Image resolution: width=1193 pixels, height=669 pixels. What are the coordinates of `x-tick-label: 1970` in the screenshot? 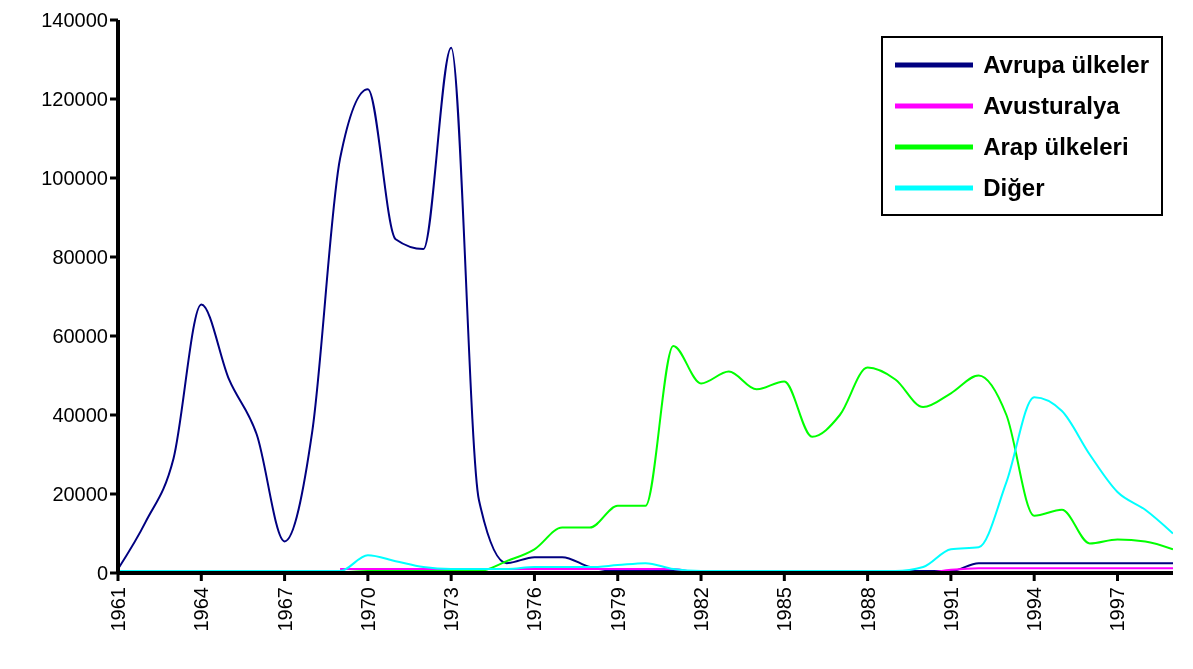 It's located at (367, 609).